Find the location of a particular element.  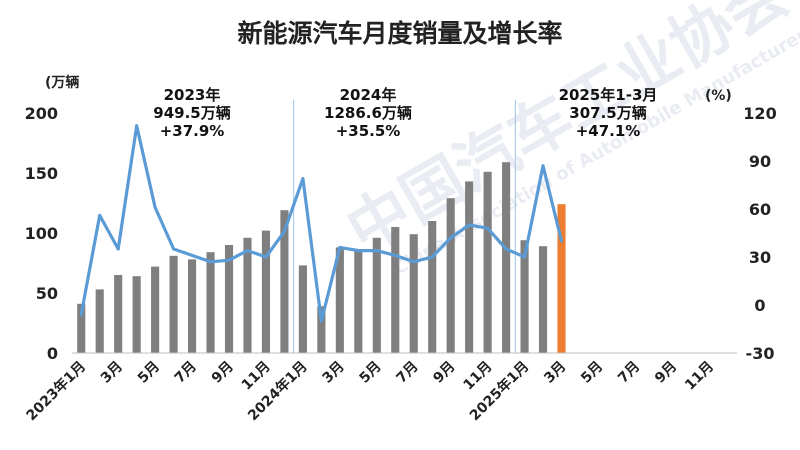

left-axis-ticks: 0 50 100 150 200 is located at coordinates (41, 233).